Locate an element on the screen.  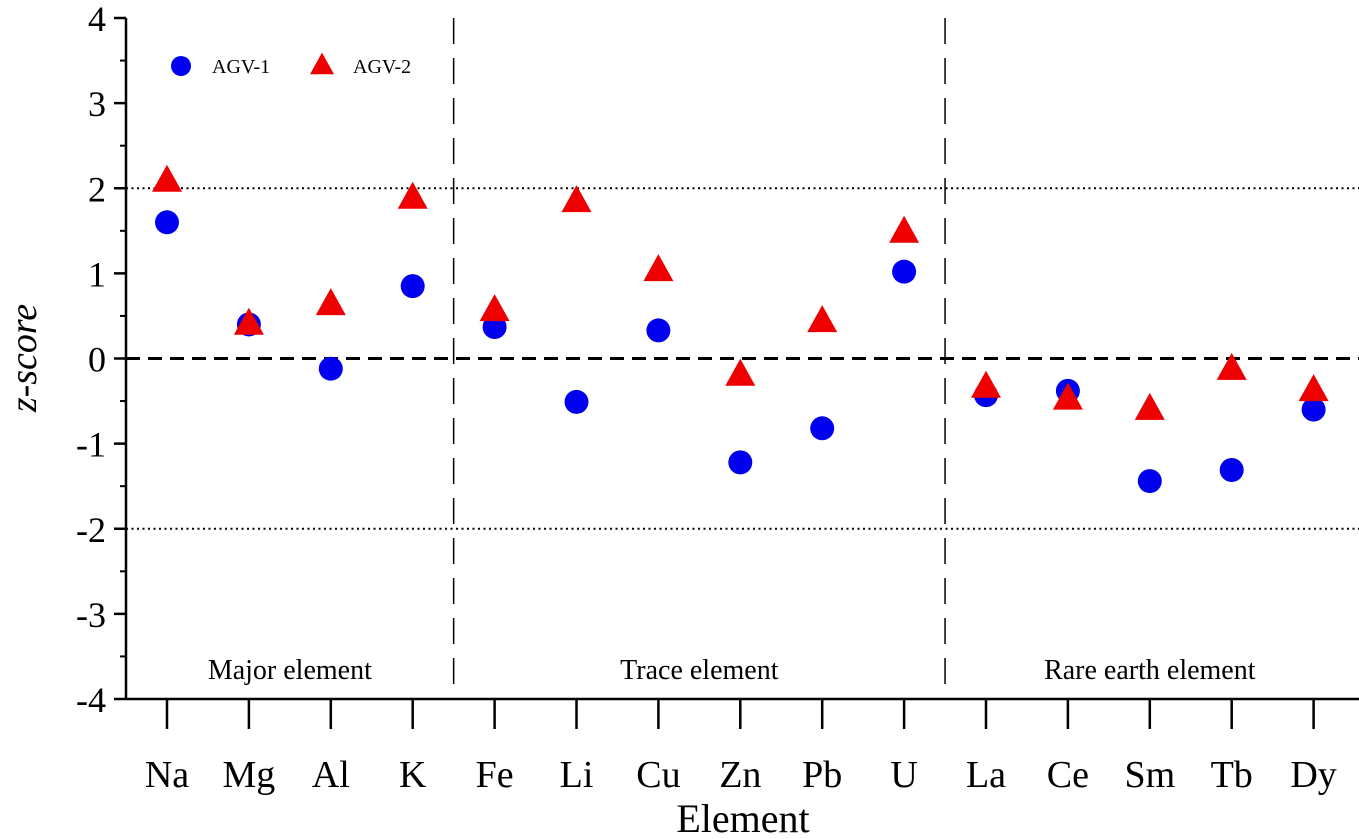
y-tick-label: 1 is located at coordinates (97, 274).